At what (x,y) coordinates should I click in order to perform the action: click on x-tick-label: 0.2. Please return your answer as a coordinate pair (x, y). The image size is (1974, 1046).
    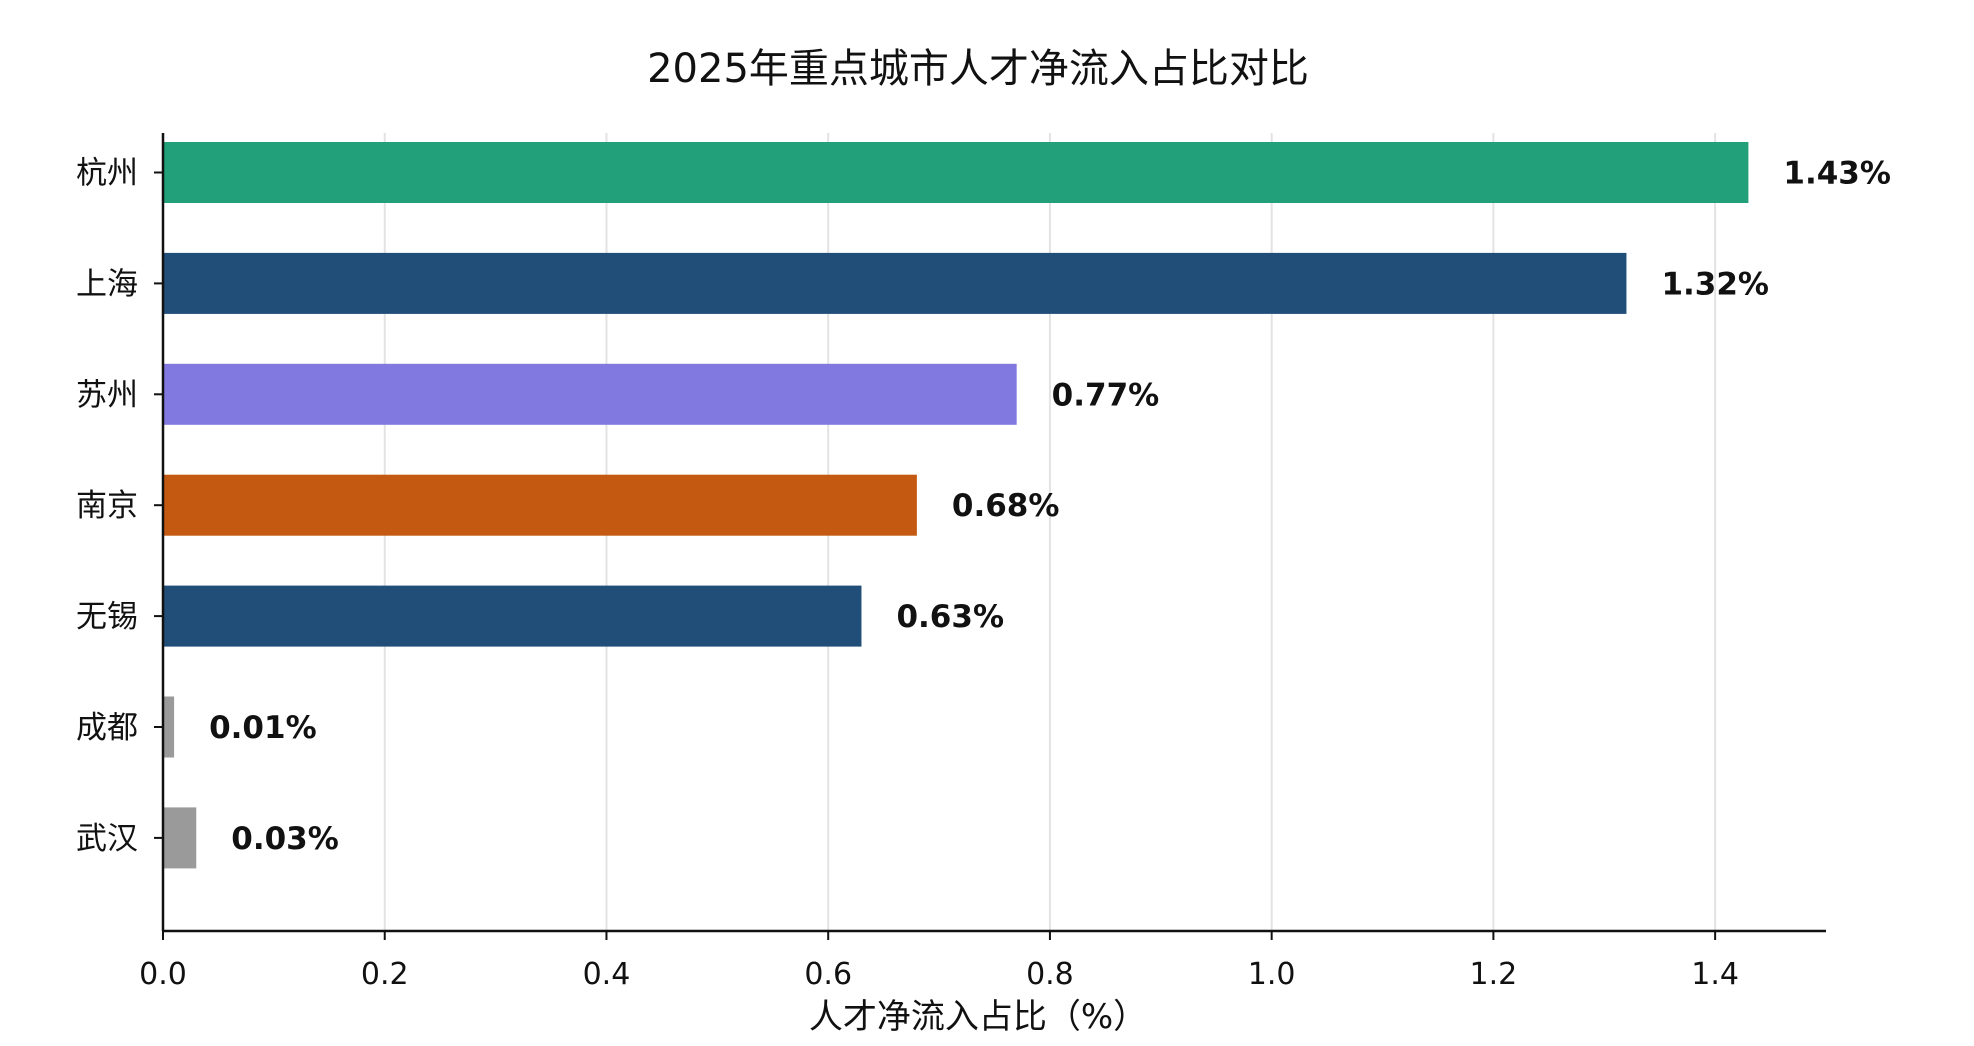
    Looking at the image, I should click on (385, 974).